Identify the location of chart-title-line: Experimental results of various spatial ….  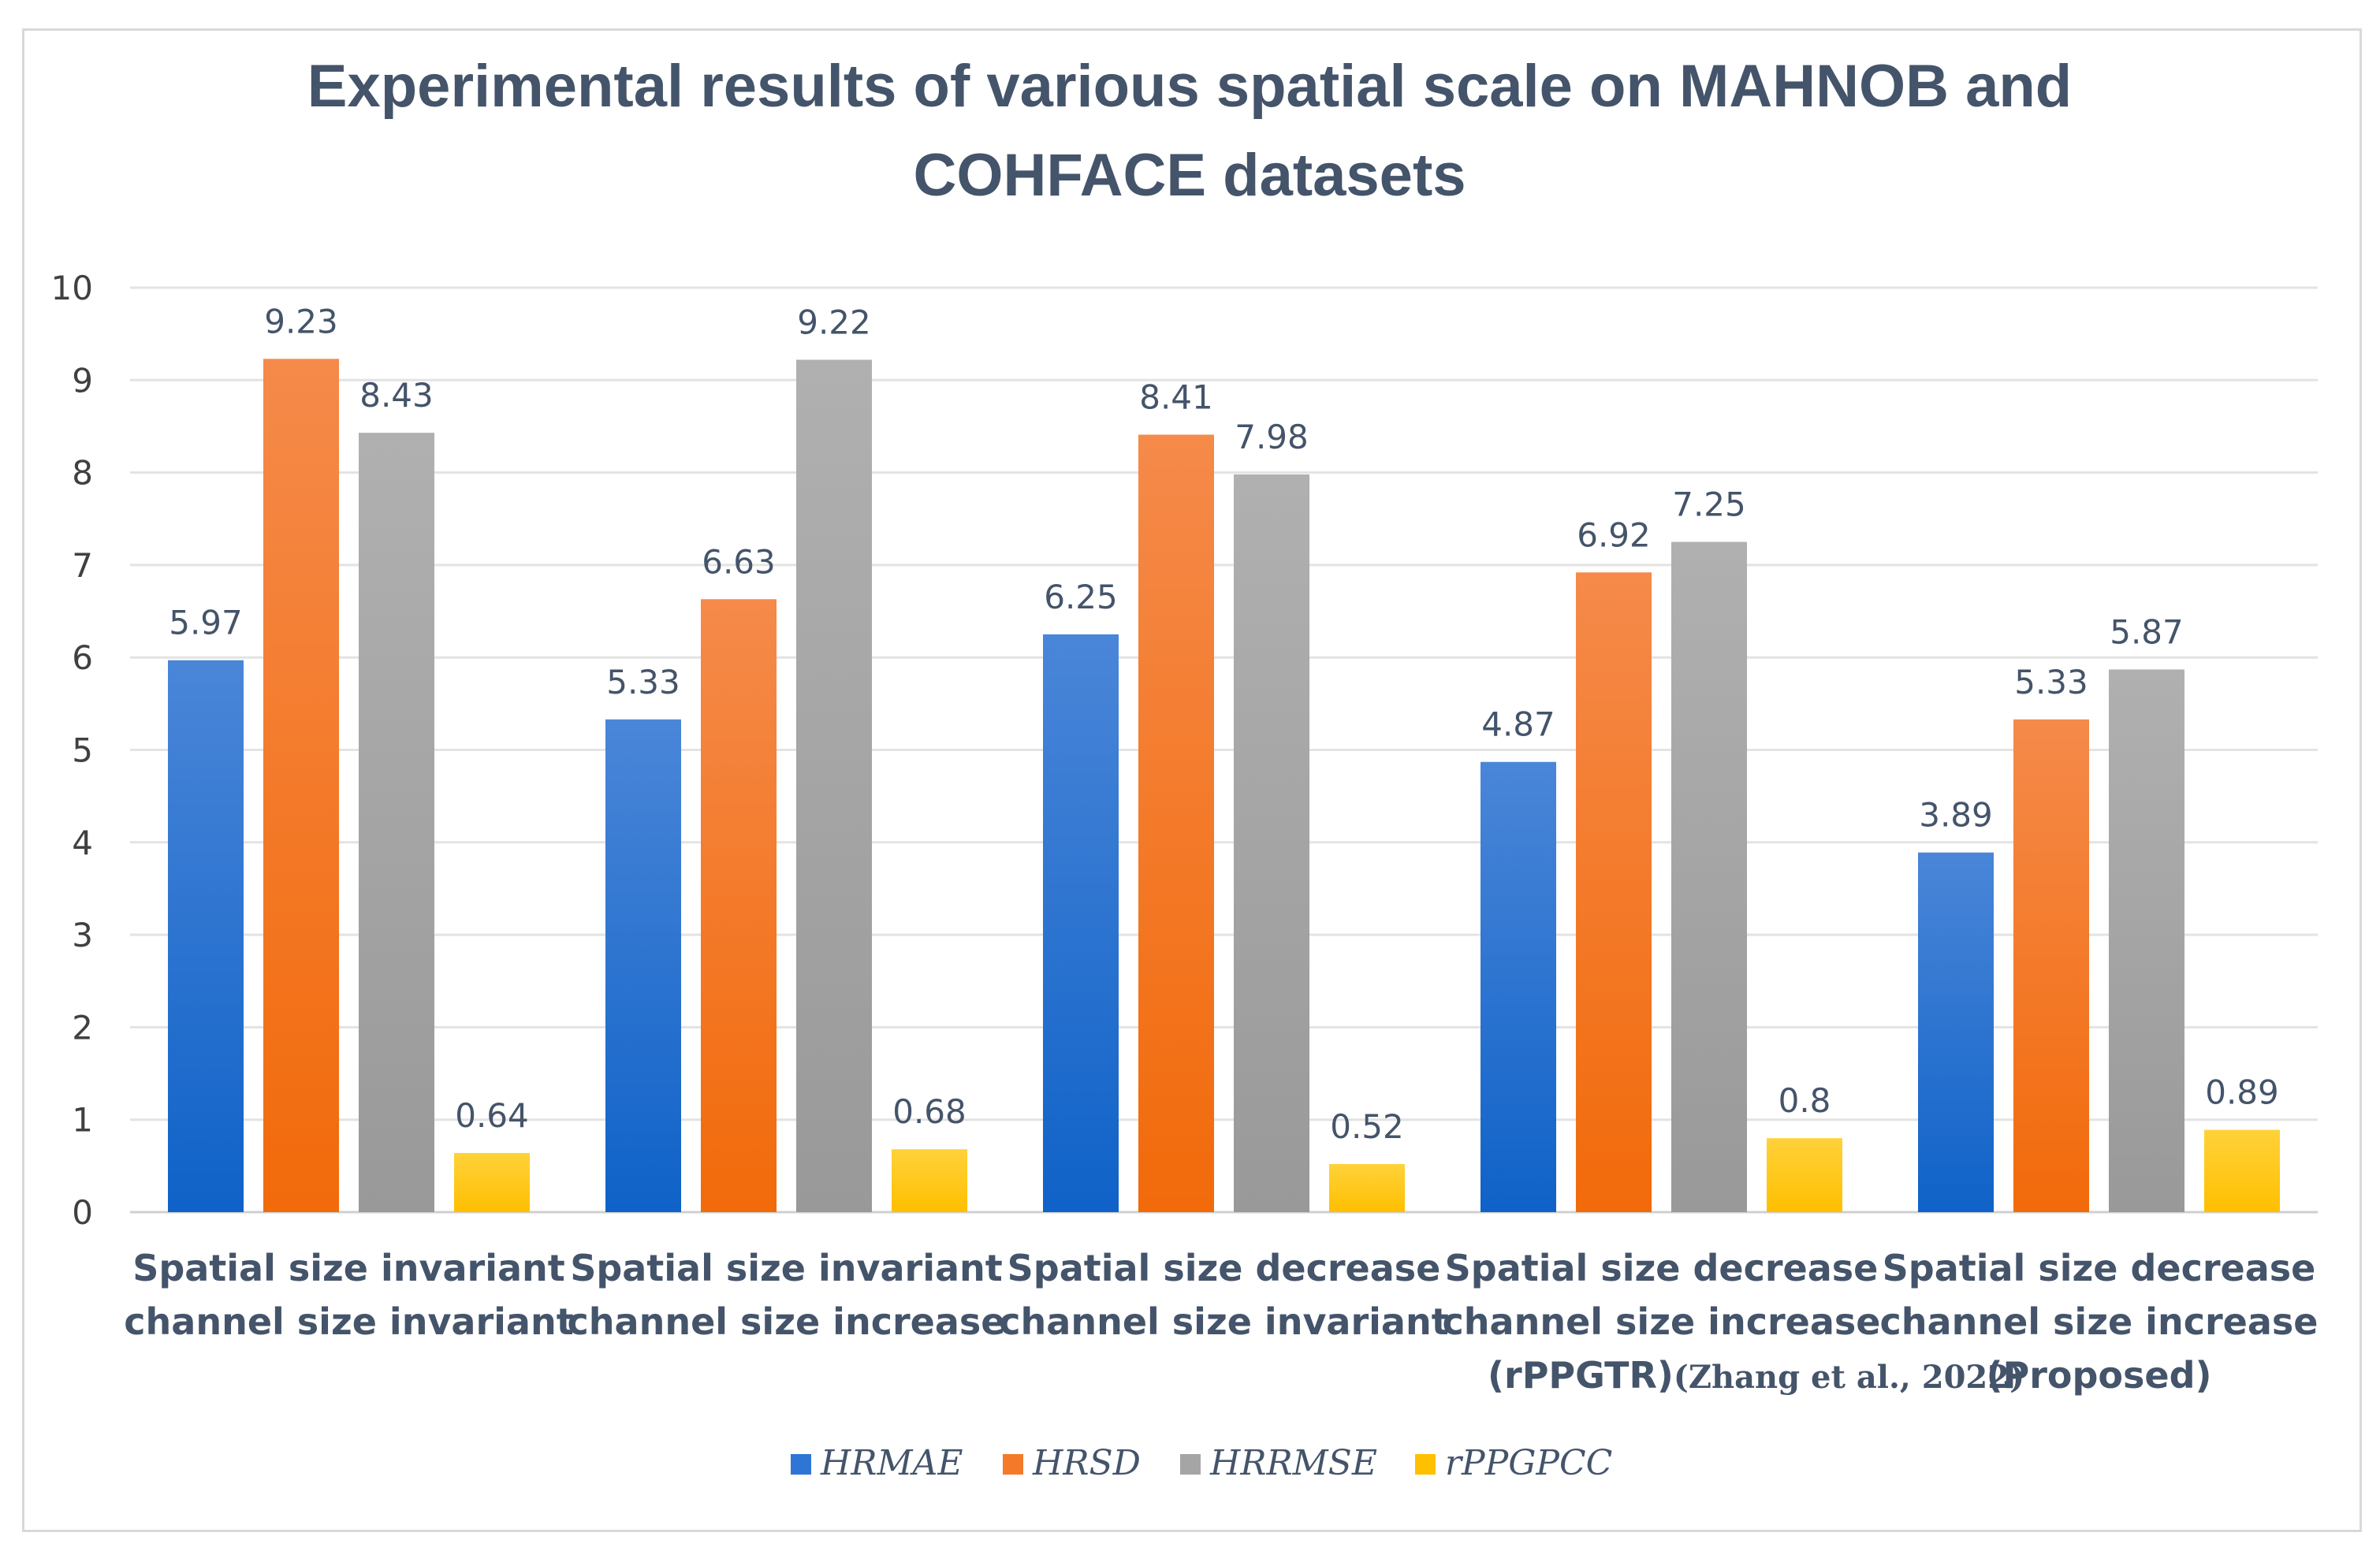
(1189, 86).